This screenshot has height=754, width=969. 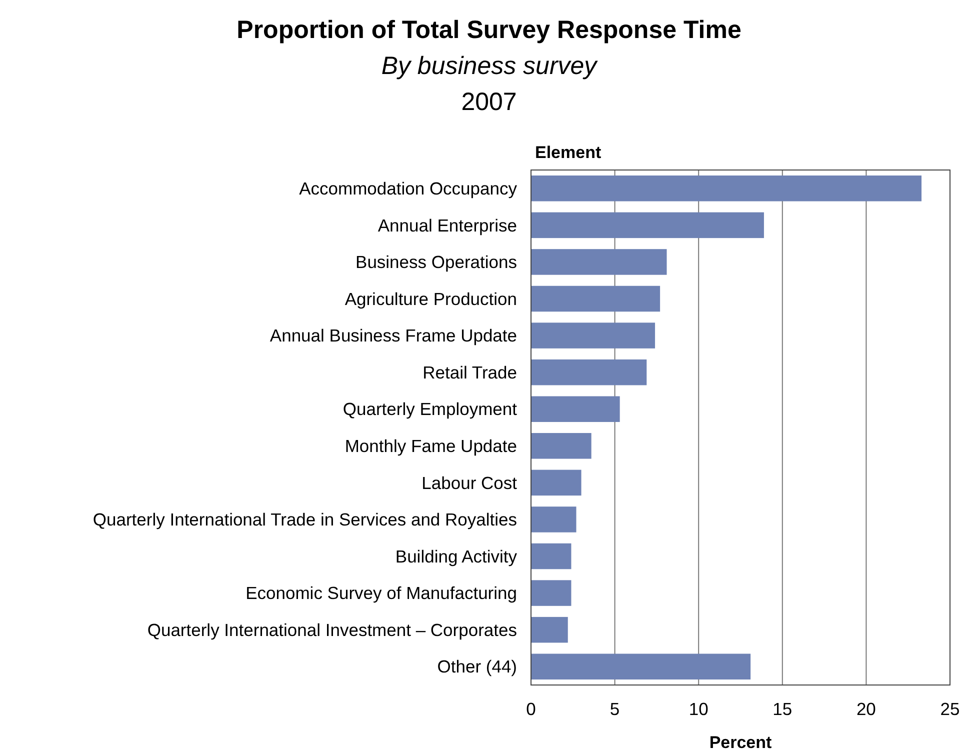 What do you see at coordinates (740, 742) in the screenshot?
I see `x-axis-title: Percent` at bounding box center [740, 742].